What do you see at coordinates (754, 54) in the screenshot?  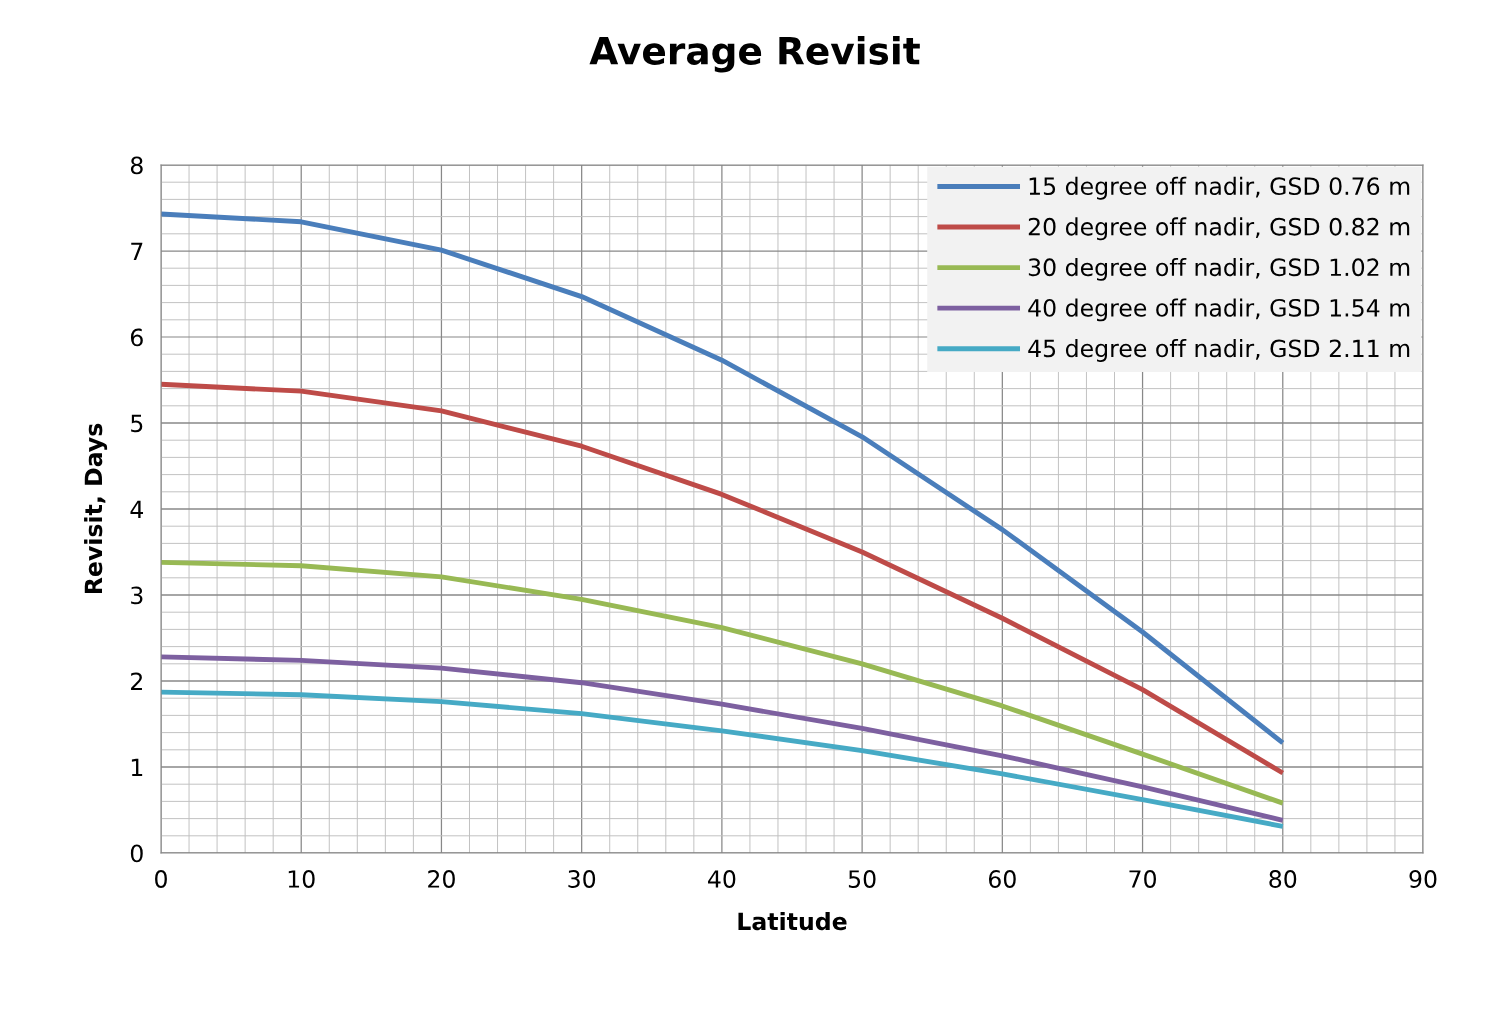 I see `chart-title: Average Revisit` at bounding box center [754, 54].